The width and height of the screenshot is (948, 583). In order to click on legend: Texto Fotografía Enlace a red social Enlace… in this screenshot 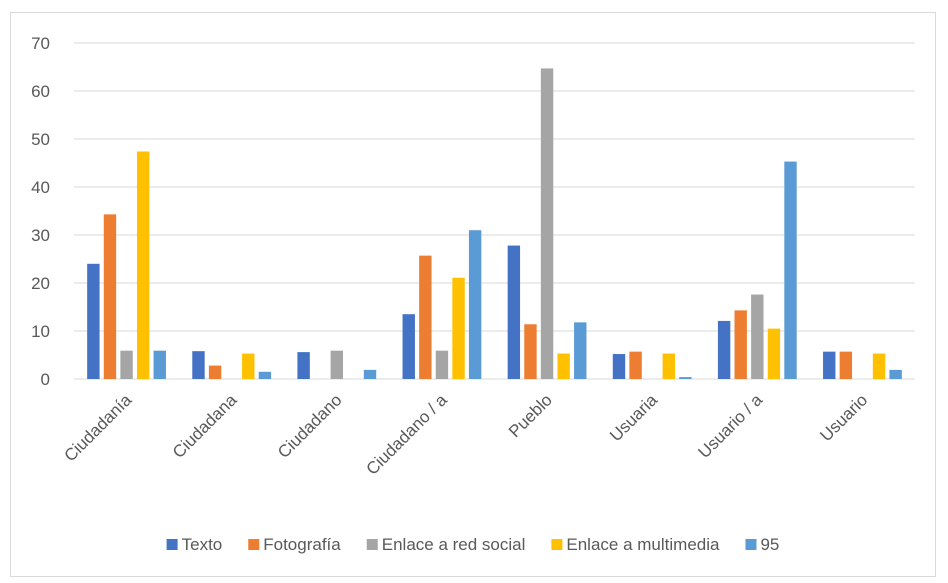, I will do `click(472, 544)`.